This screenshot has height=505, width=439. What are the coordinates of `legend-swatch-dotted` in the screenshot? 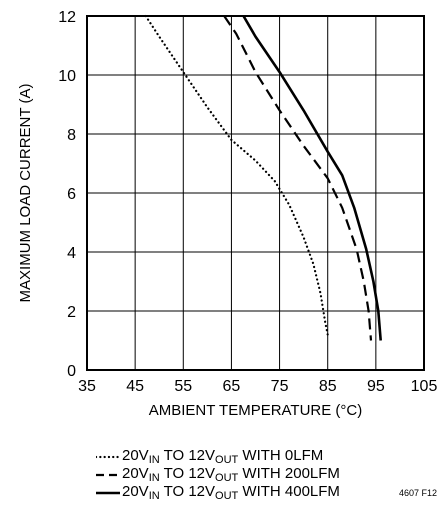 It's located at (108, 457).